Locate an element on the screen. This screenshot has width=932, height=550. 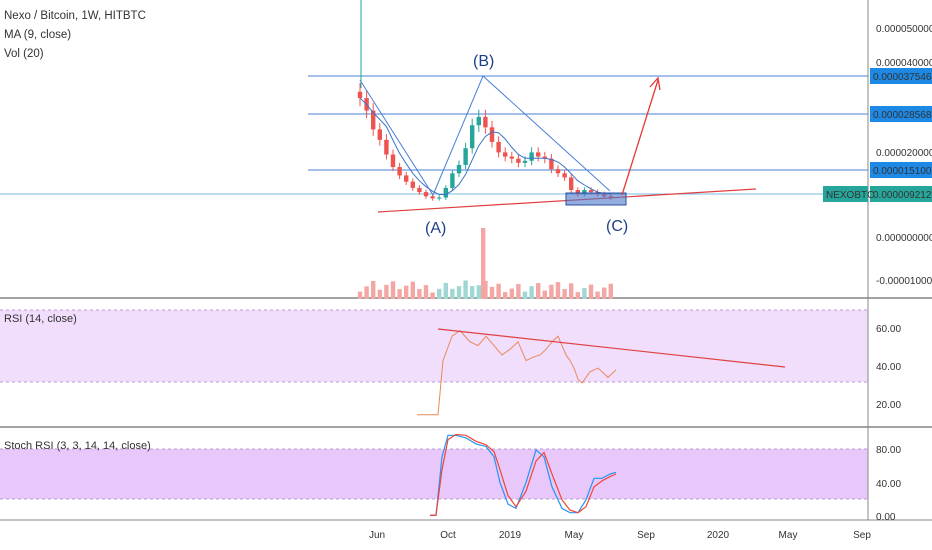
rsi-band is located at coordinates (434, 346).